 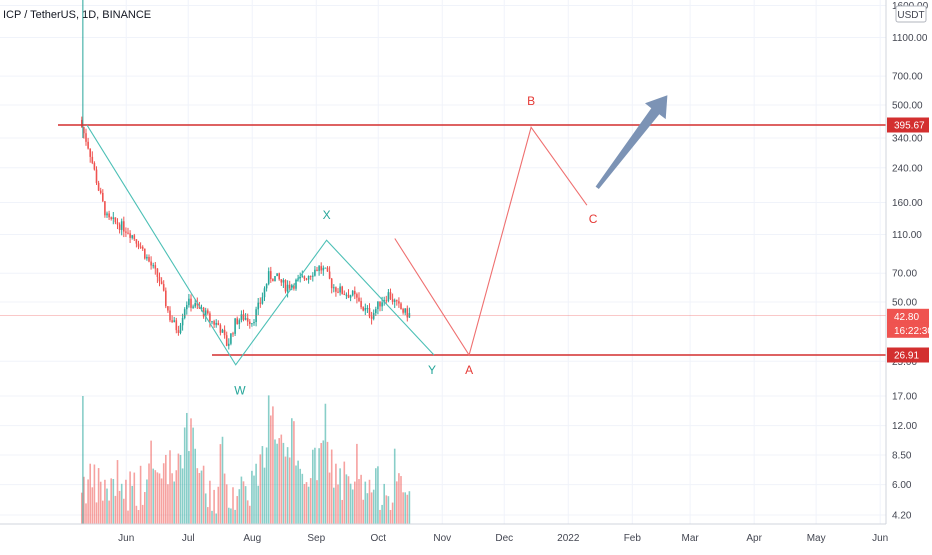 What do you see at coordinates (909, 240) in the screenshot?
I see `price-tags: 395.67 42.80 16:22:30 26.91` at bounding box center [909, 240].